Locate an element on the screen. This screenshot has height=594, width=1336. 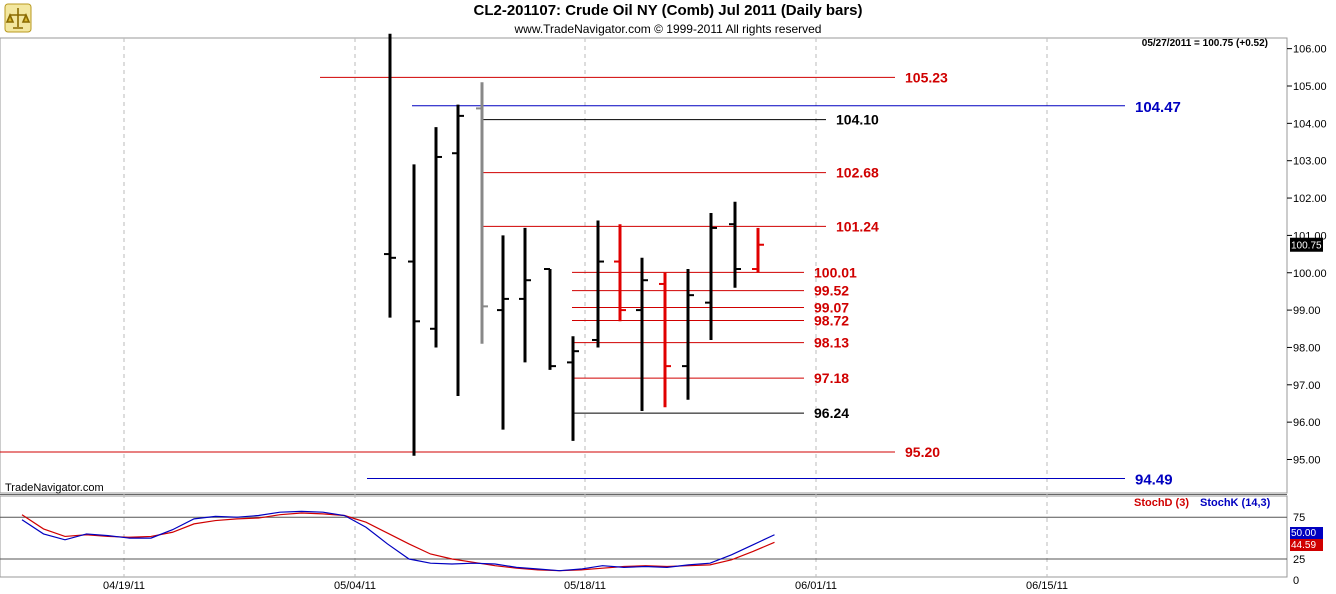
legend-stoch-k: StochK (14,3) is located at coordinates (1235, 503).